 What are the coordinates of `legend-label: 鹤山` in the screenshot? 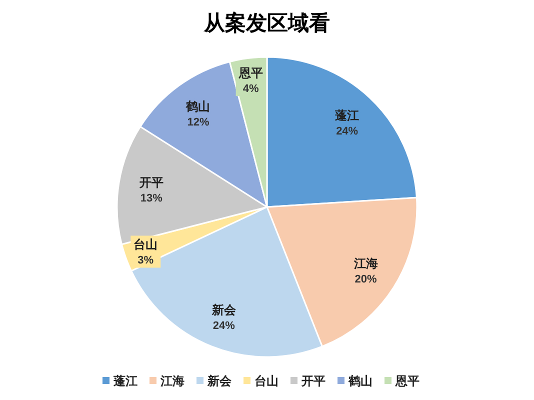 It's located at (360, 381).